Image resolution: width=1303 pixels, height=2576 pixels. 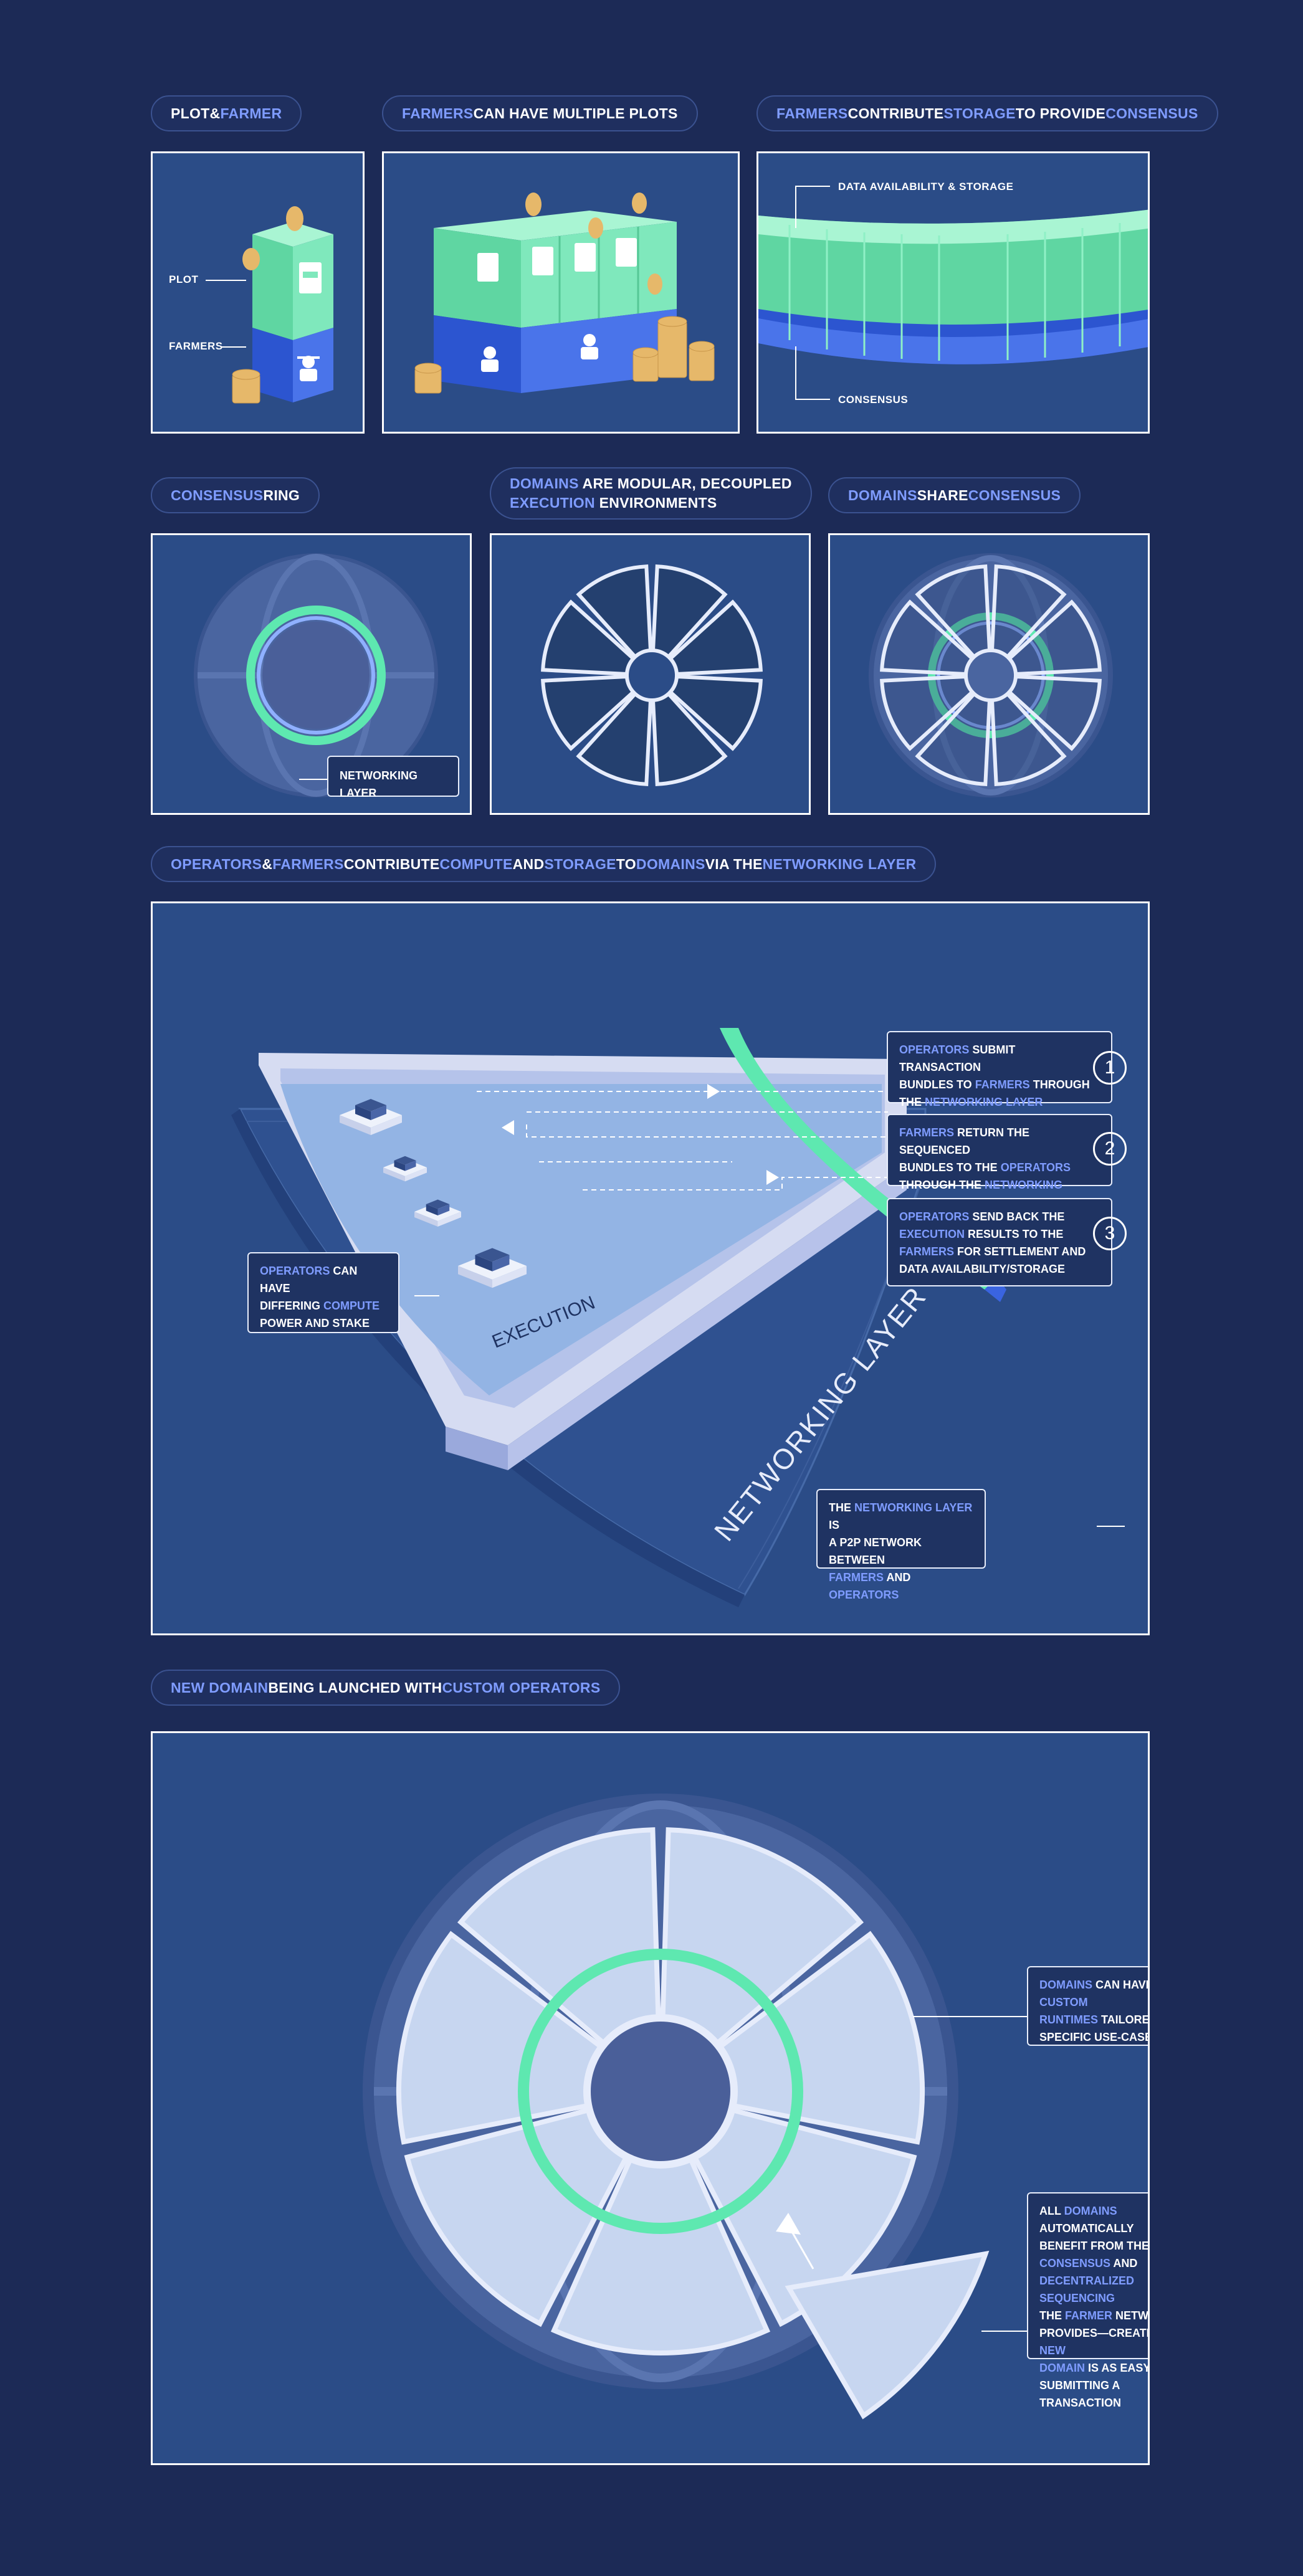 What do you see at coordinates (528, 863) in the screenshot?
I see `header-text: AND` at bounding box center [528, 863].